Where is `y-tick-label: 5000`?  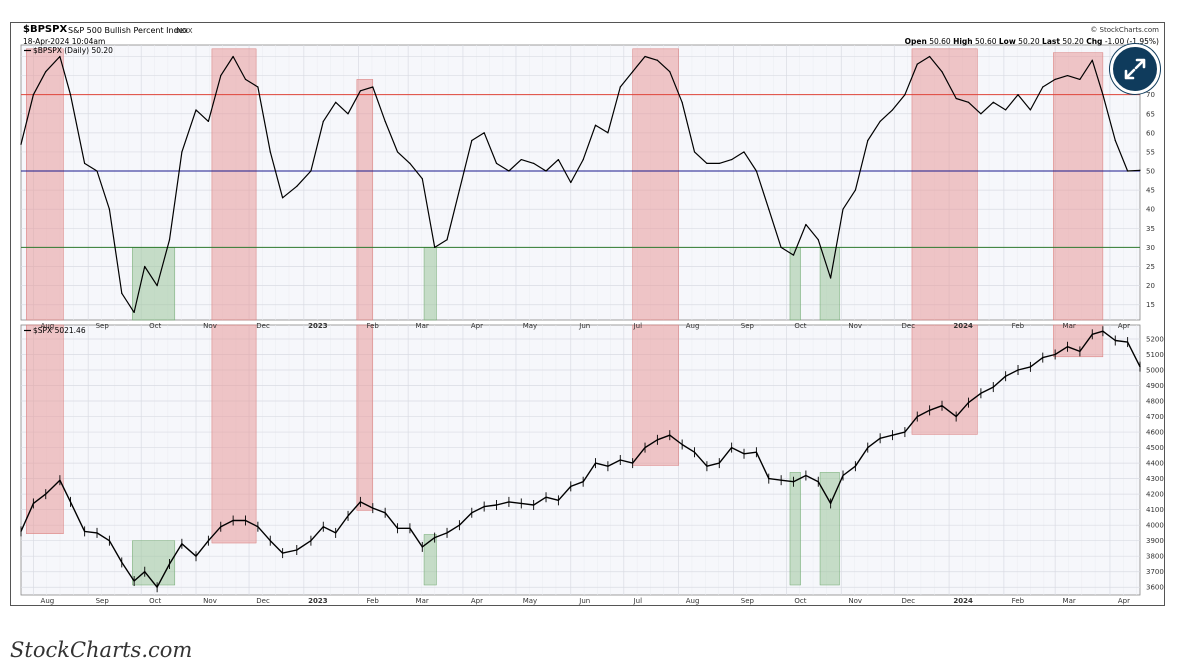 y-tick-label: 5000 is located at coordinates (1155, 371).